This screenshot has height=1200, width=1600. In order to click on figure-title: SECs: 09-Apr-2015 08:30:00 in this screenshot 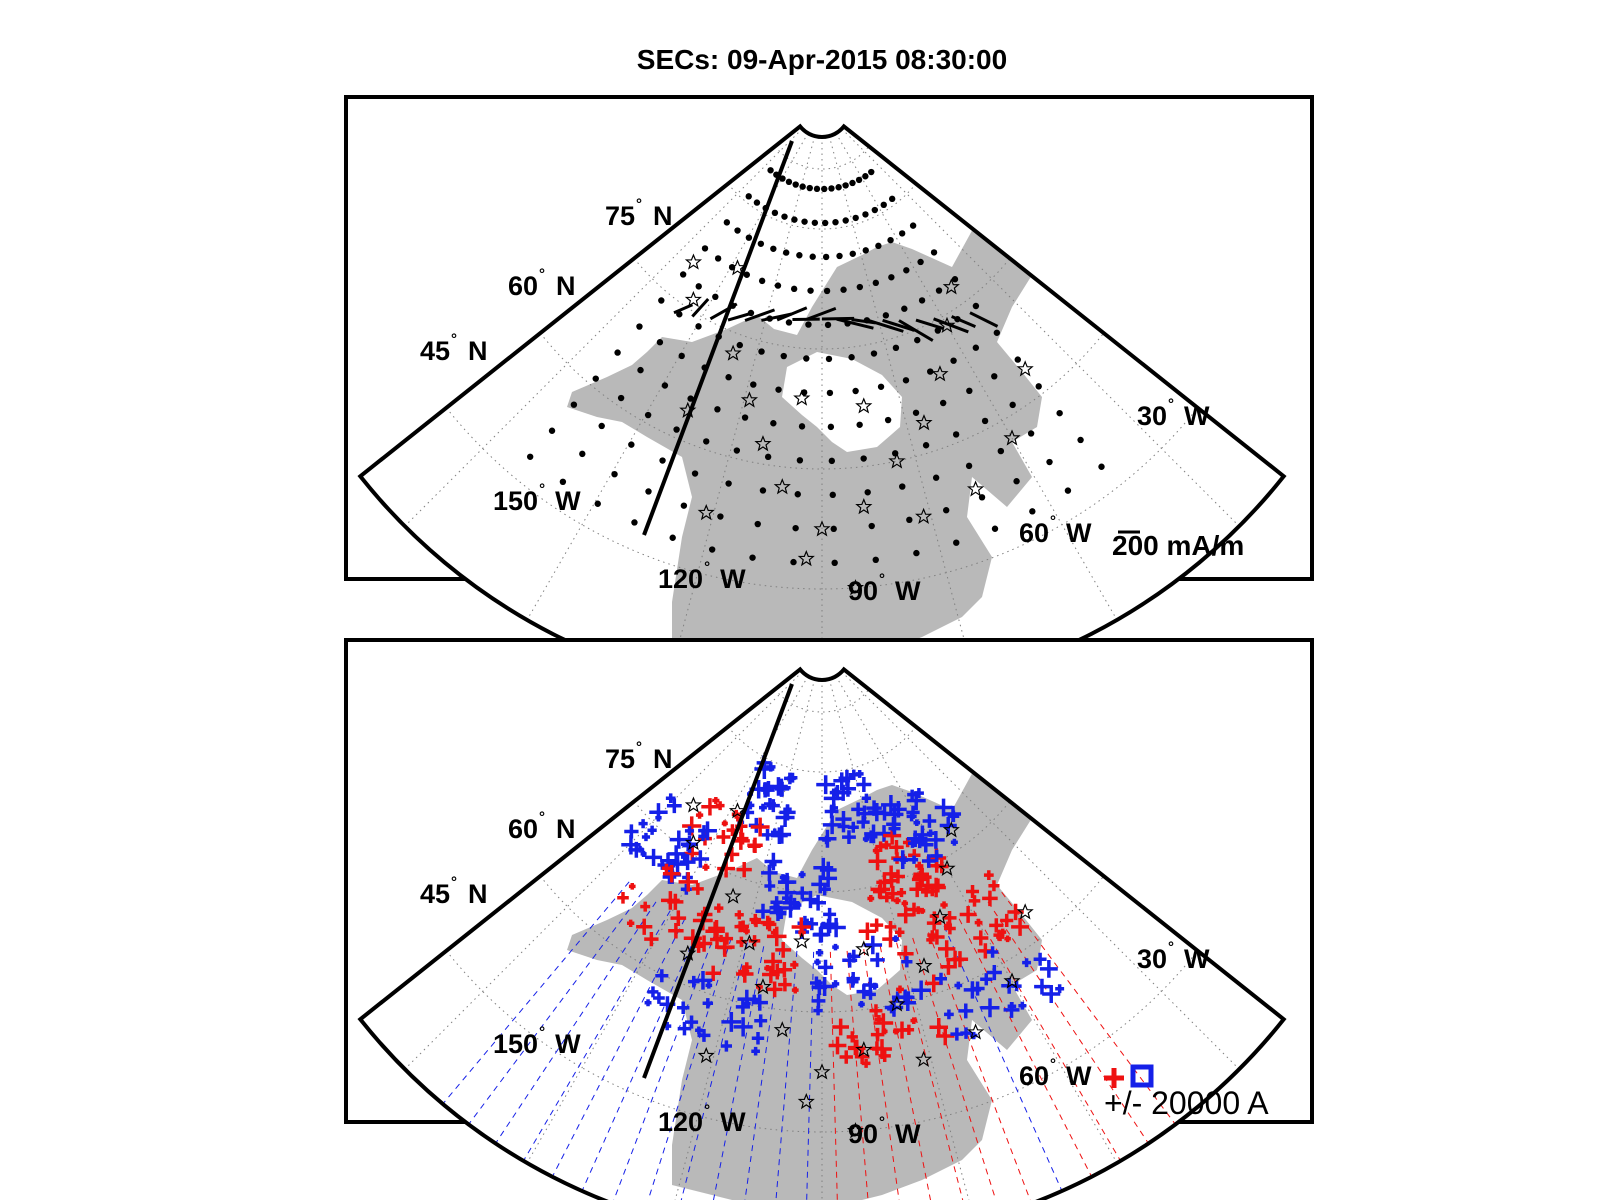, I will do `click(822, 59)`.